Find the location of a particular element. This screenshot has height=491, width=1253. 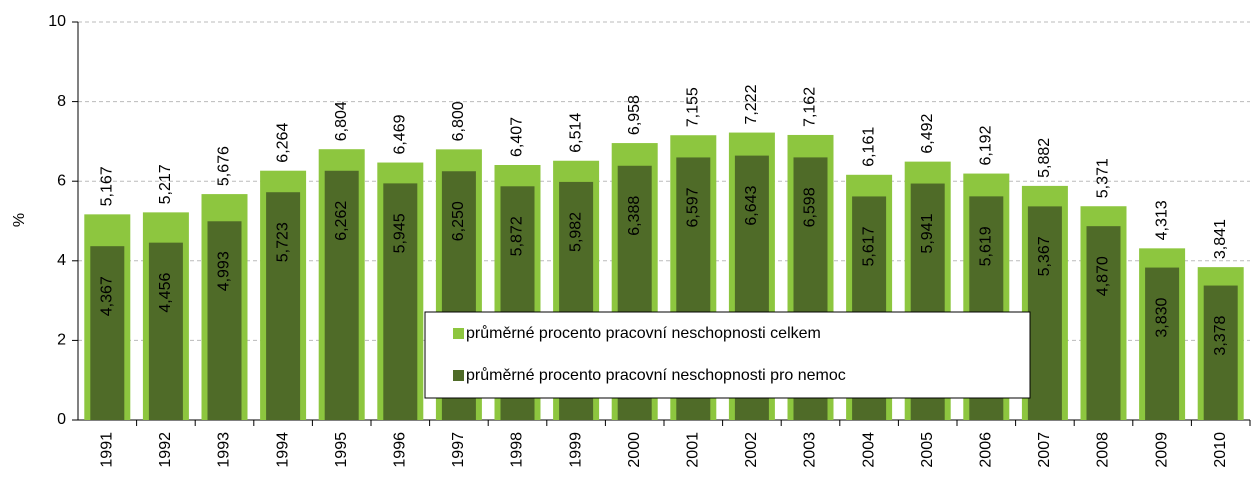

x-tick-label: 2003 is located at coordinates (810, 450).